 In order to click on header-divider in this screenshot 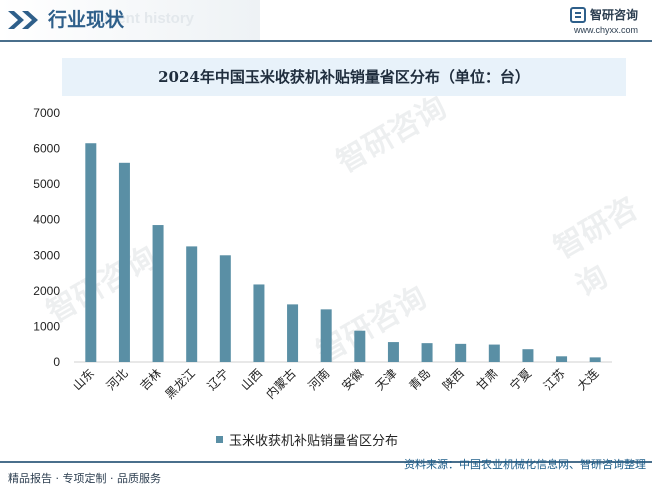, I will do `click(326, 41)`.